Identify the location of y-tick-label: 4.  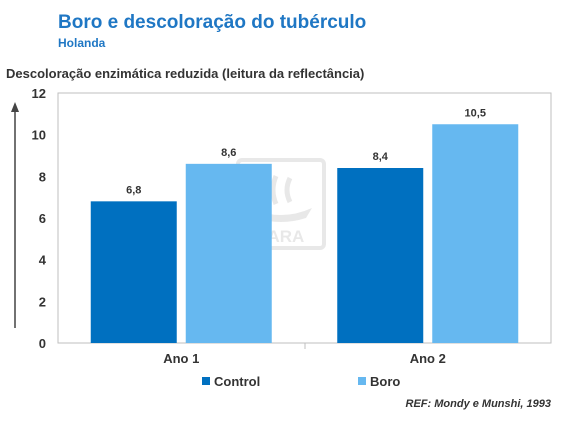
(43, 260).